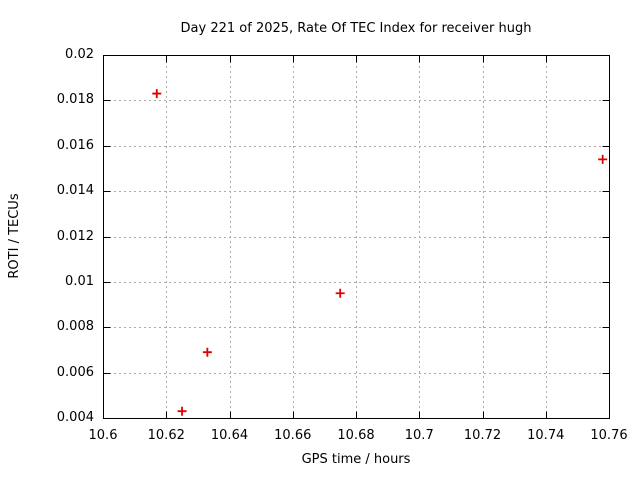 This screenshot has height=480, width=640. Describe the element at coordinates (75, 191) in the screenshot. I see `y-tick-label: 0.014` at that location.